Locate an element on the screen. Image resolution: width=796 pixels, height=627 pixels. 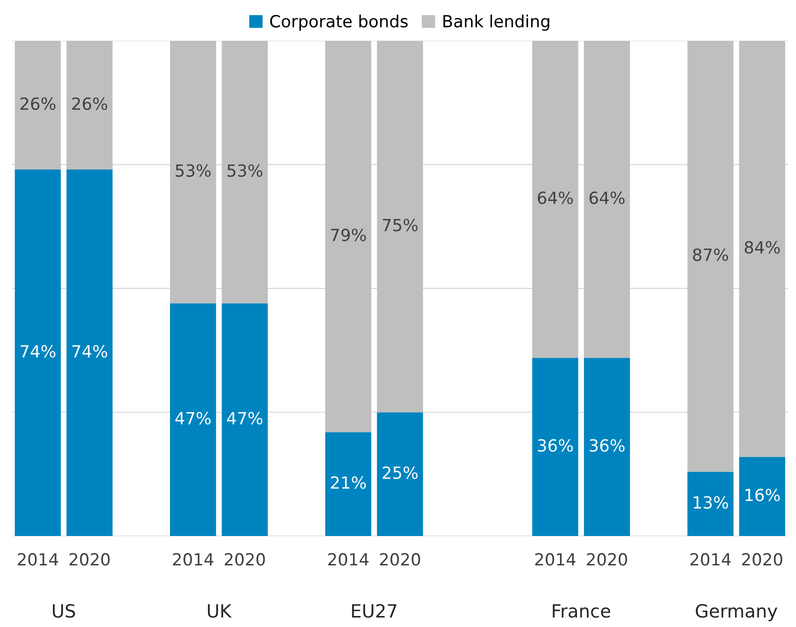
data-label: 84% is located at coordinates (762, 247).